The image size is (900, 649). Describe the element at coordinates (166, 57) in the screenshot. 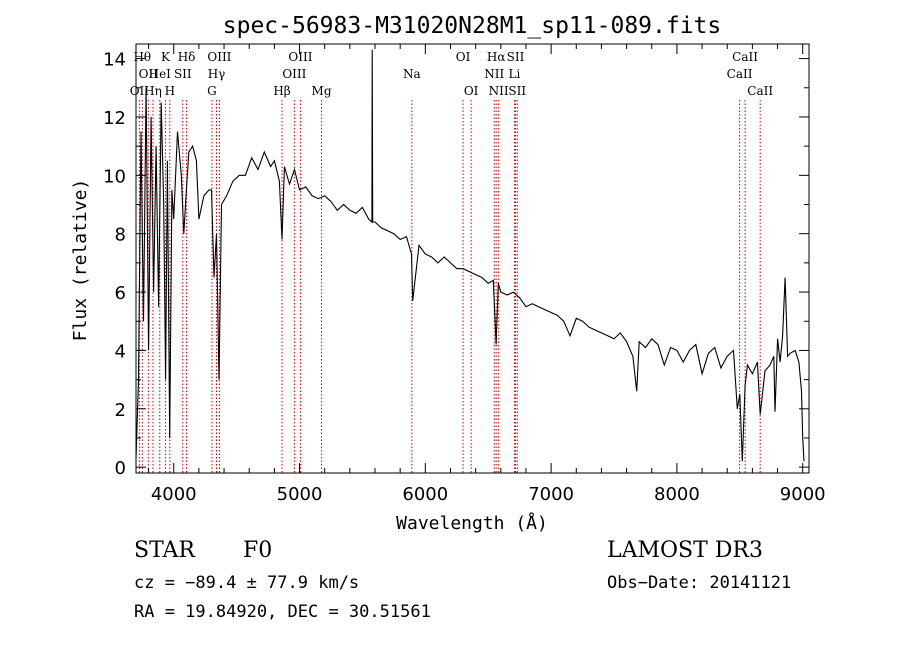

I see `line-marker-label: K` at that location.